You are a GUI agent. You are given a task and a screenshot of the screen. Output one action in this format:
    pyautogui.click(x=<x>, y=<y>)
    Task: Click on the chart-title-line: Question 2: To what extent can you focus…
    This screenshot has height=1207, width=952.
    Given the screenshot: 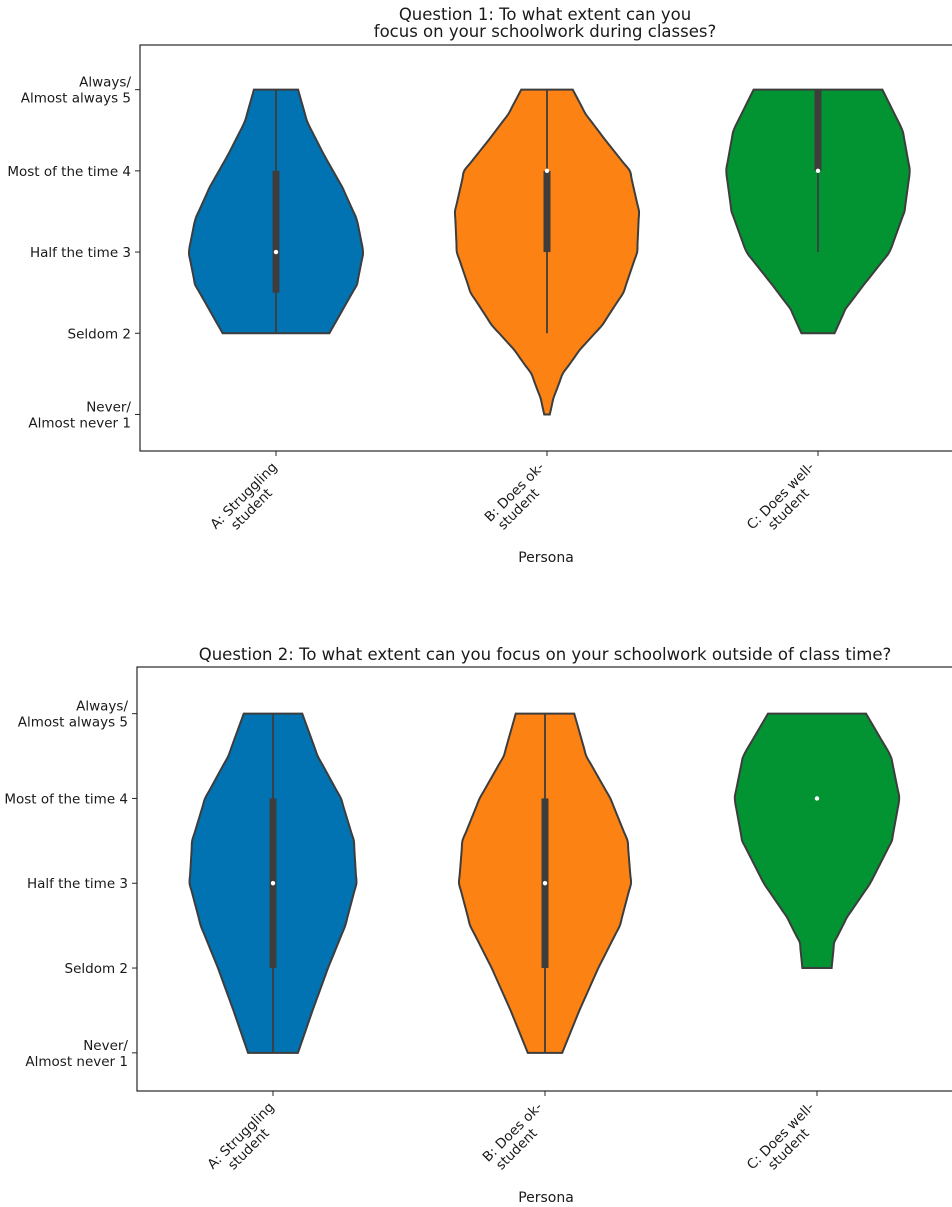 What is the action you would take?
    pyautogui.click(x=545, y=654)
    